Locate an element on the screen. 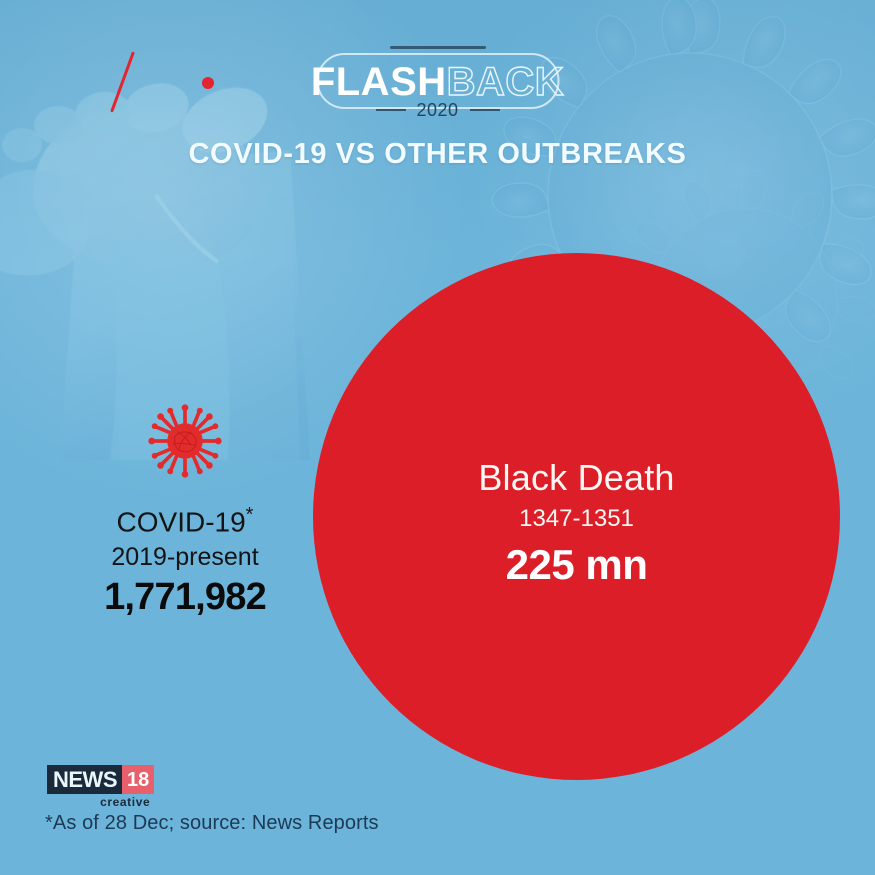 The width and height of the screenshot is (875, 875). wordmark-flash-text: FLASH is located at coordinates (378, 82).